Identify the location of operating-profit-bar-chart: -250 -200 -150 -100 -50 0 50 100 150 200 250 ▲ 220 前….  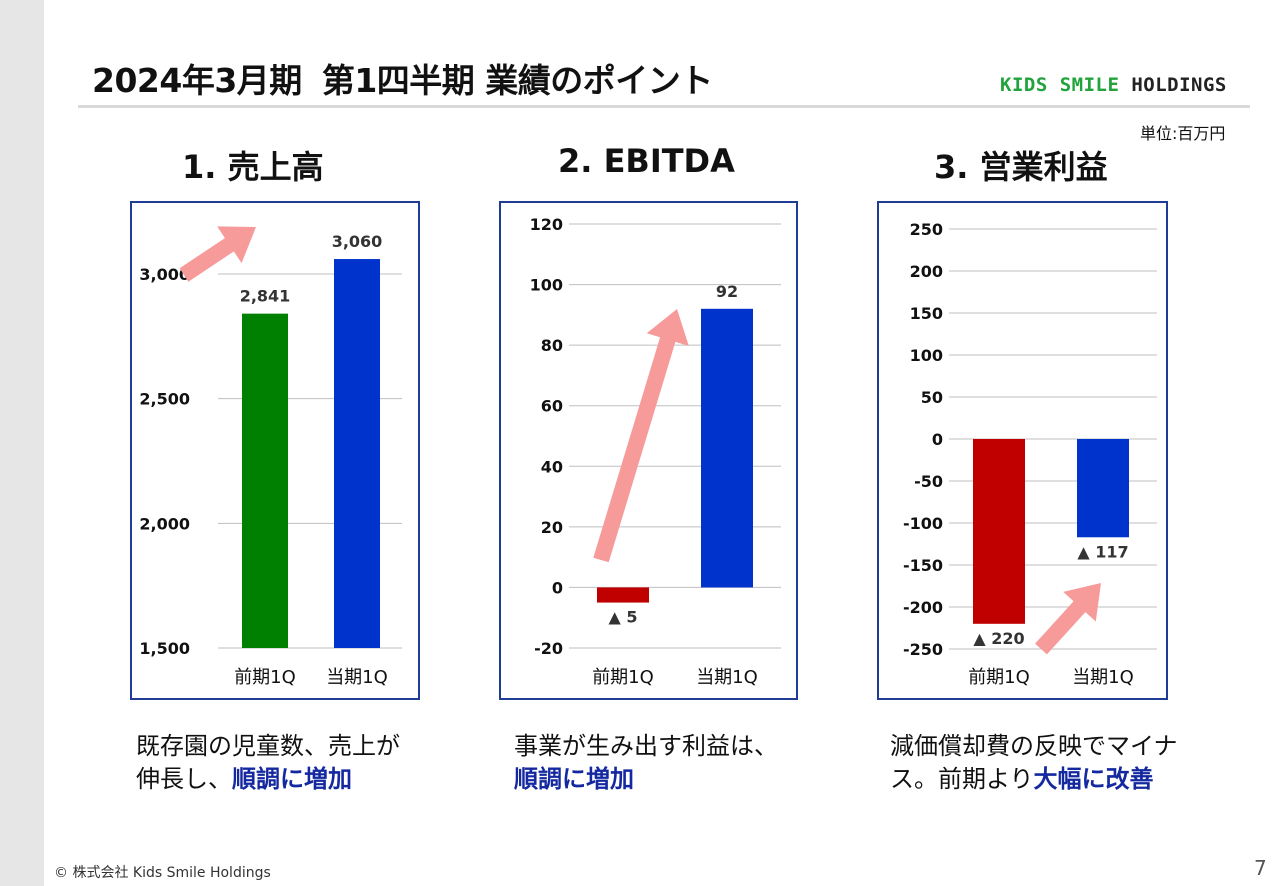
(1030, 454).